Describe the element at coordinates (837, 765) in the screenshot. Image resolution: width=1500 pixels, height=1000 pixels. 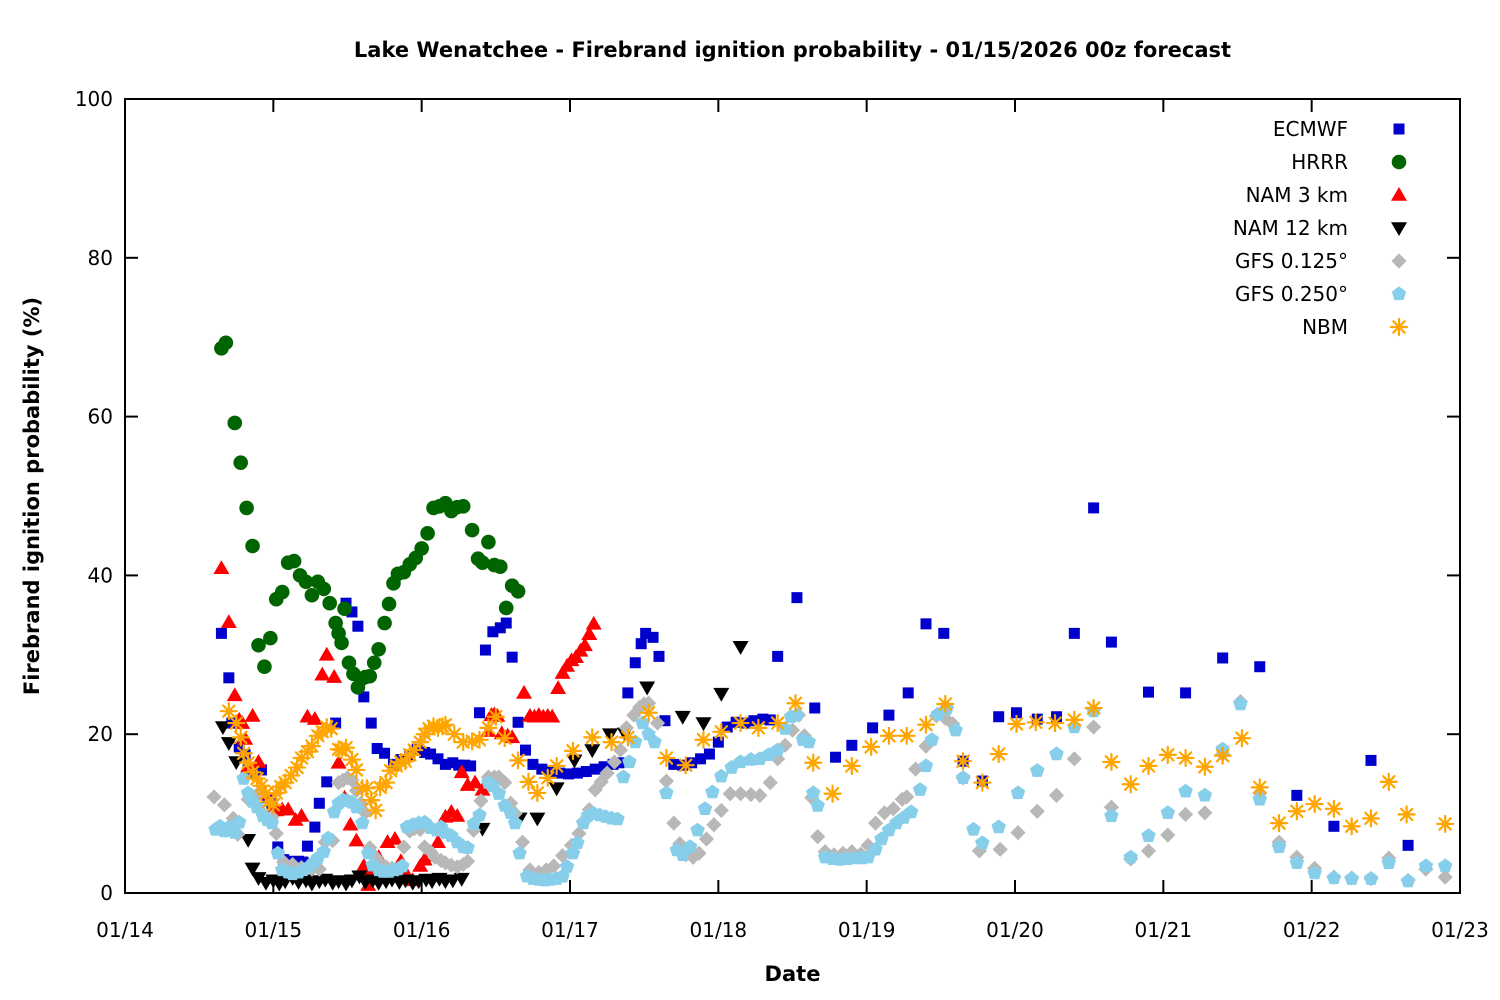
I see `series-nbm` at that location.